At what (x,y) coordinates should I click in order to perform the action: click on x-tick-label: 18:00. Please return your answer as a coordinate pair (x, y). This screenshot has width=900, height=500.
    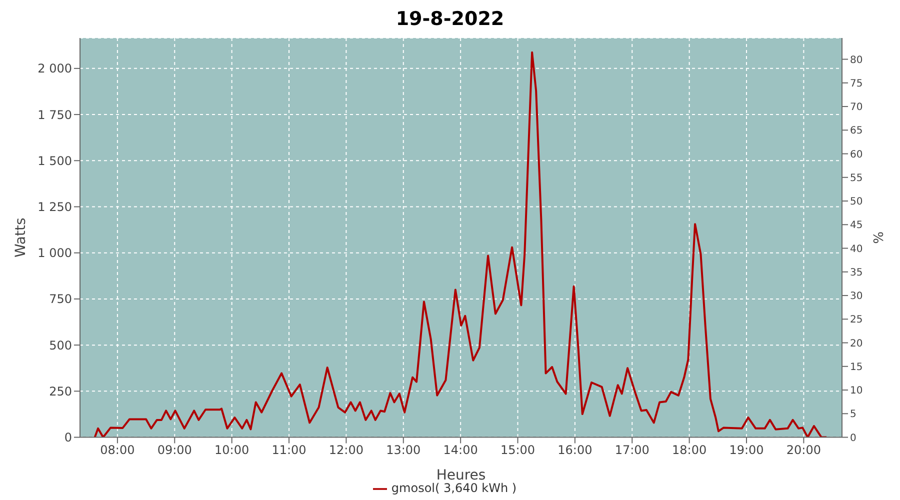
    Looking at the image, I should click on (689, 449).